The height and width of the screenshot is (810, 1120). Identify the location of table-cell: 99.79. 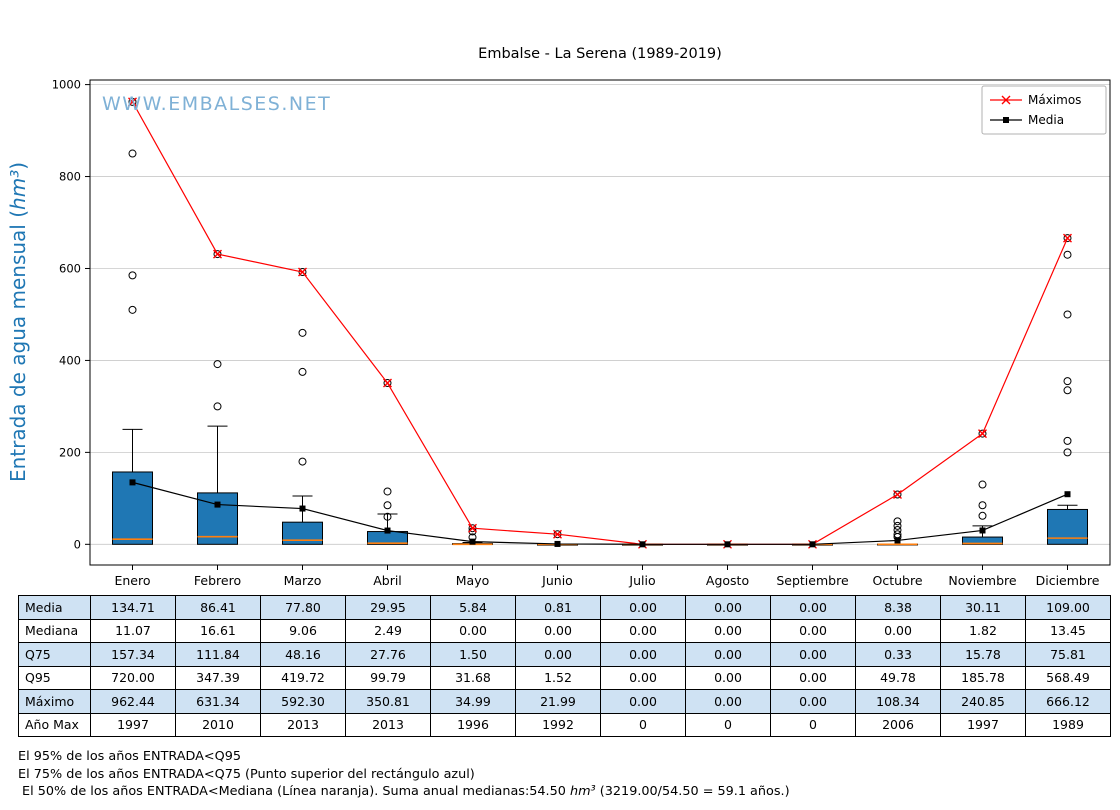
(388, 677).